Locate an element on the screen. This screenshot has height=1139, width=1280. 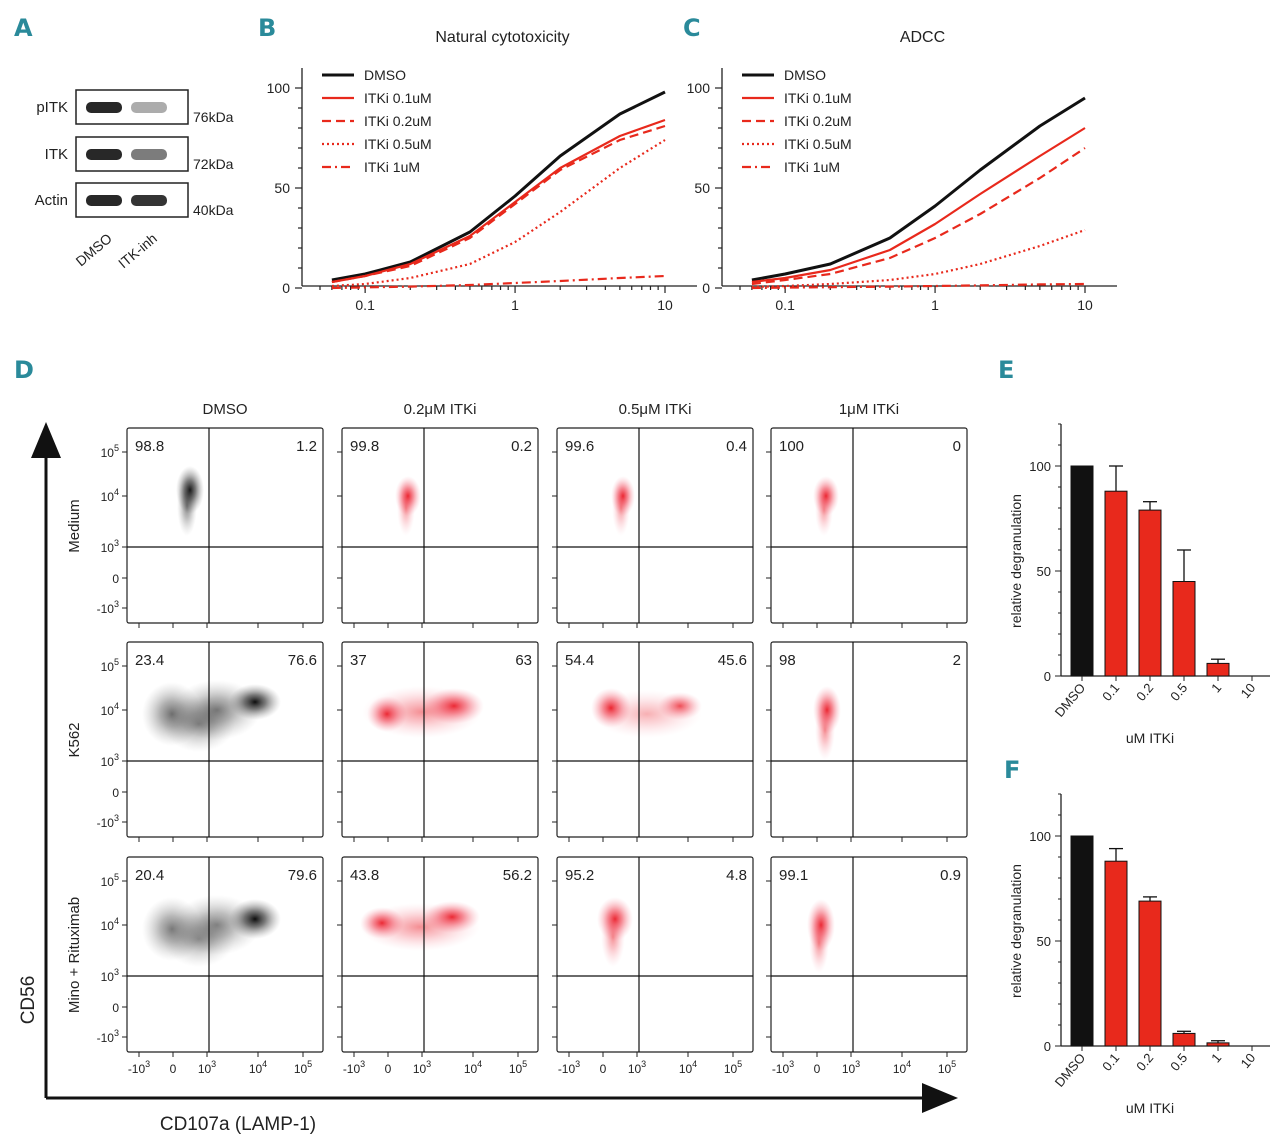
quadrant-upper-right-value: 0.4 is located at coordinates (736, 446).